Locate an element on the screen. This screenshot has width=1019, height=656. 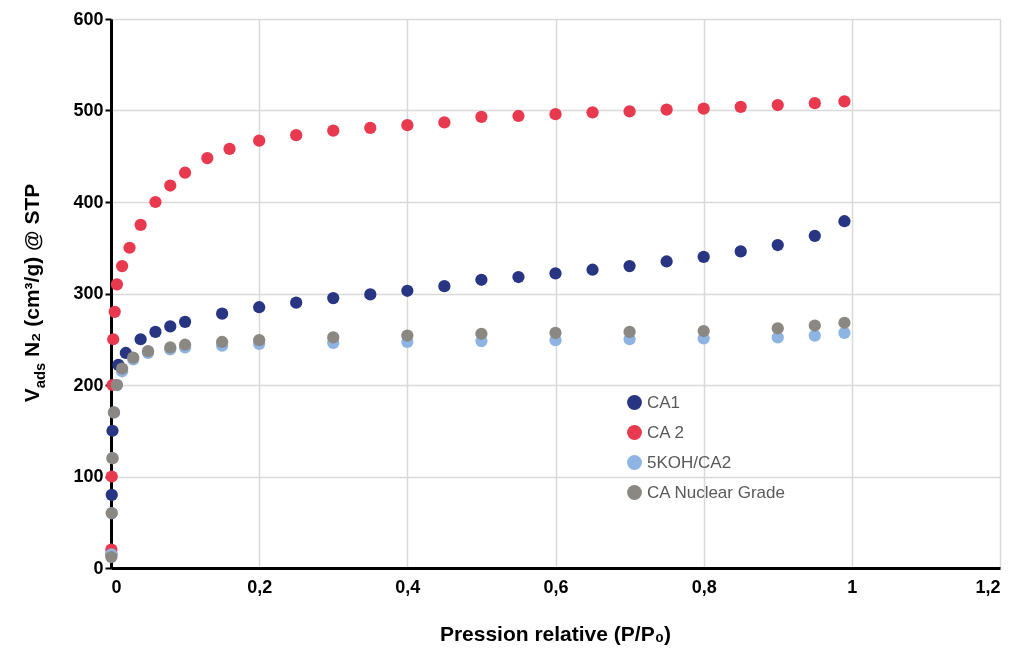
x-axis-title: Pression relative (P/P₀) is located at coordinates (555, 634).